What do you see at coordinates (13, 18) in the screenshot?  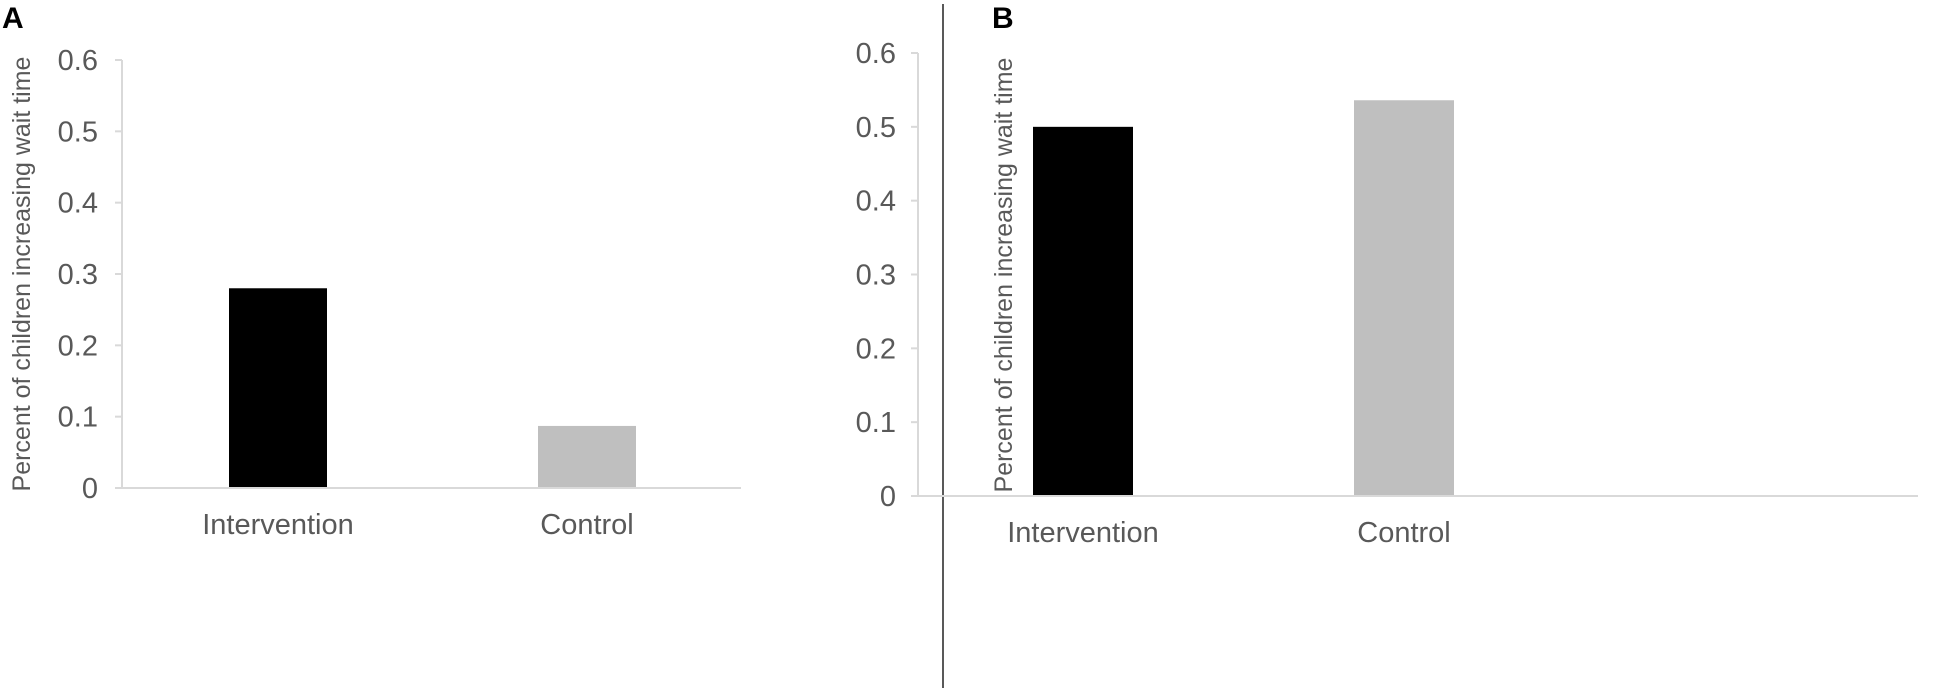 I see `panel-label-a: A` at bounding box center [13, 18].